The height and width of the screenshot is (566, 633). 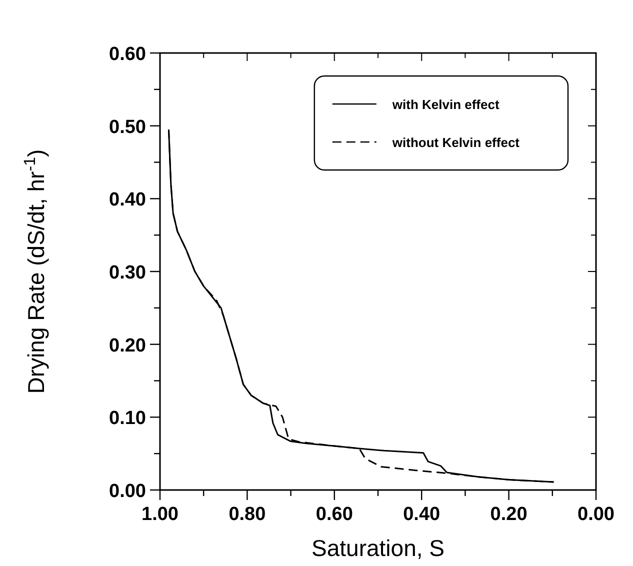 What do you see at coordinates (127, 345) in the screenshot?
I see `y-tick-label: 0.20` at bounding box center [127, 345].